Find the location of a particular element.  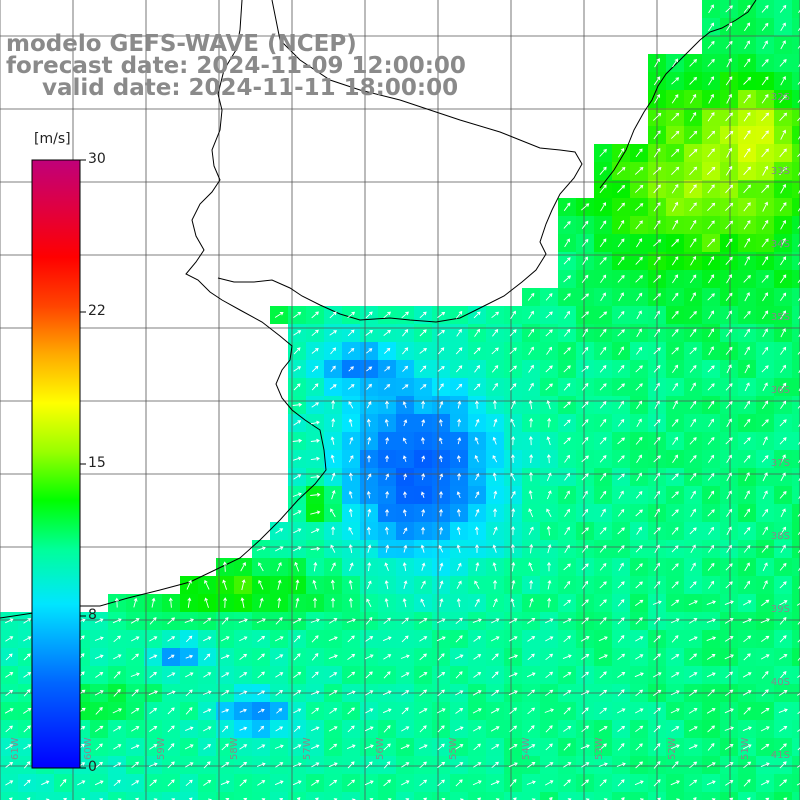

colorbar-tick-marks is located at coordinates (83, 464).